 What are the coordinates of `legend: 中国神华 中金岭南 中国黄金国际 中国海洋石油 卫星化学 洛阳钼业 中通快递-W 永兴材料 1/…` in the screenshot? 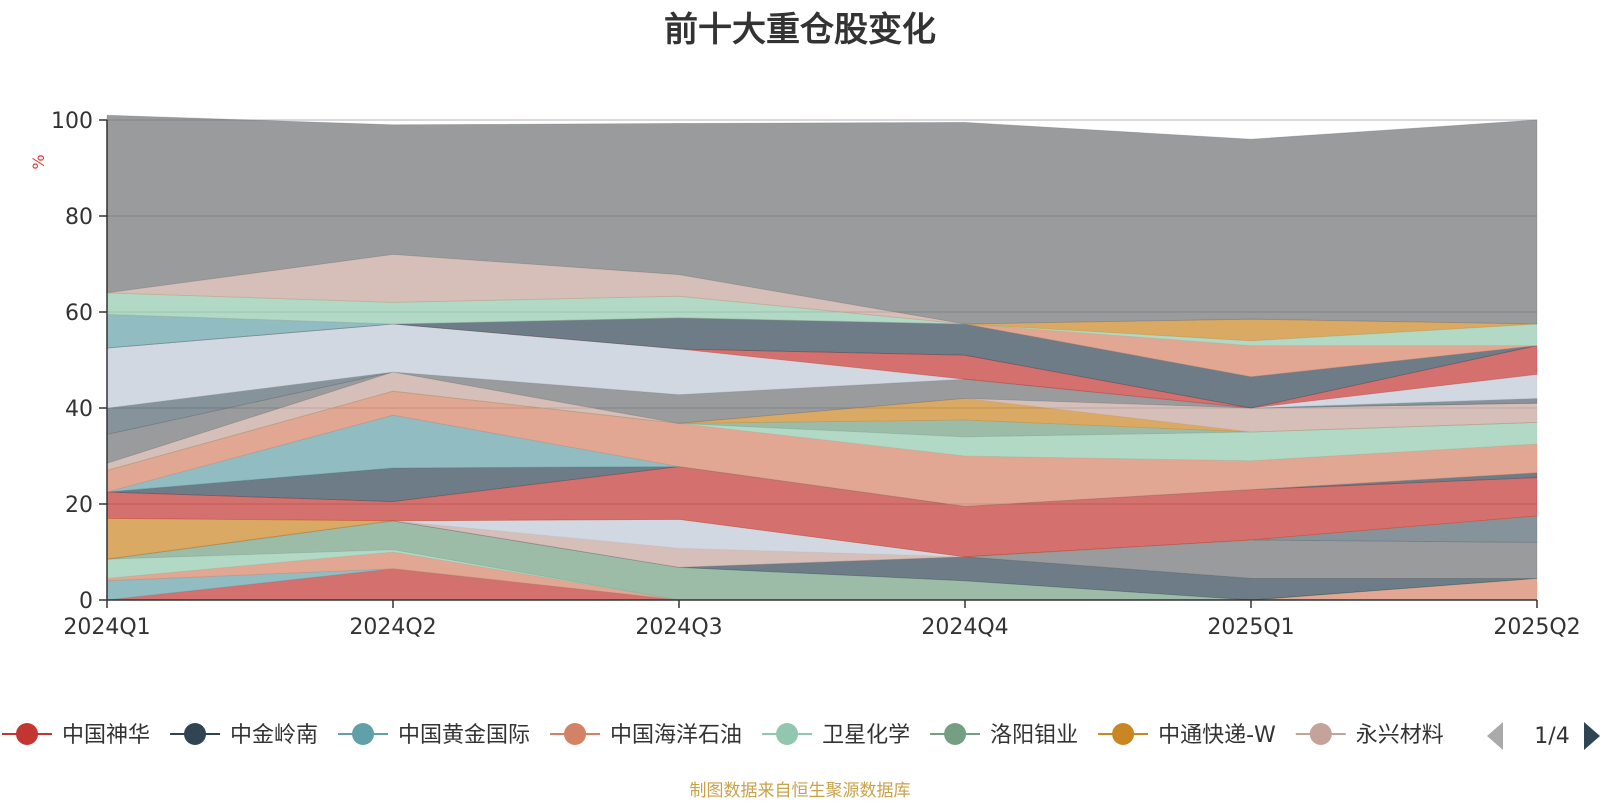 It's located at (801, 736).